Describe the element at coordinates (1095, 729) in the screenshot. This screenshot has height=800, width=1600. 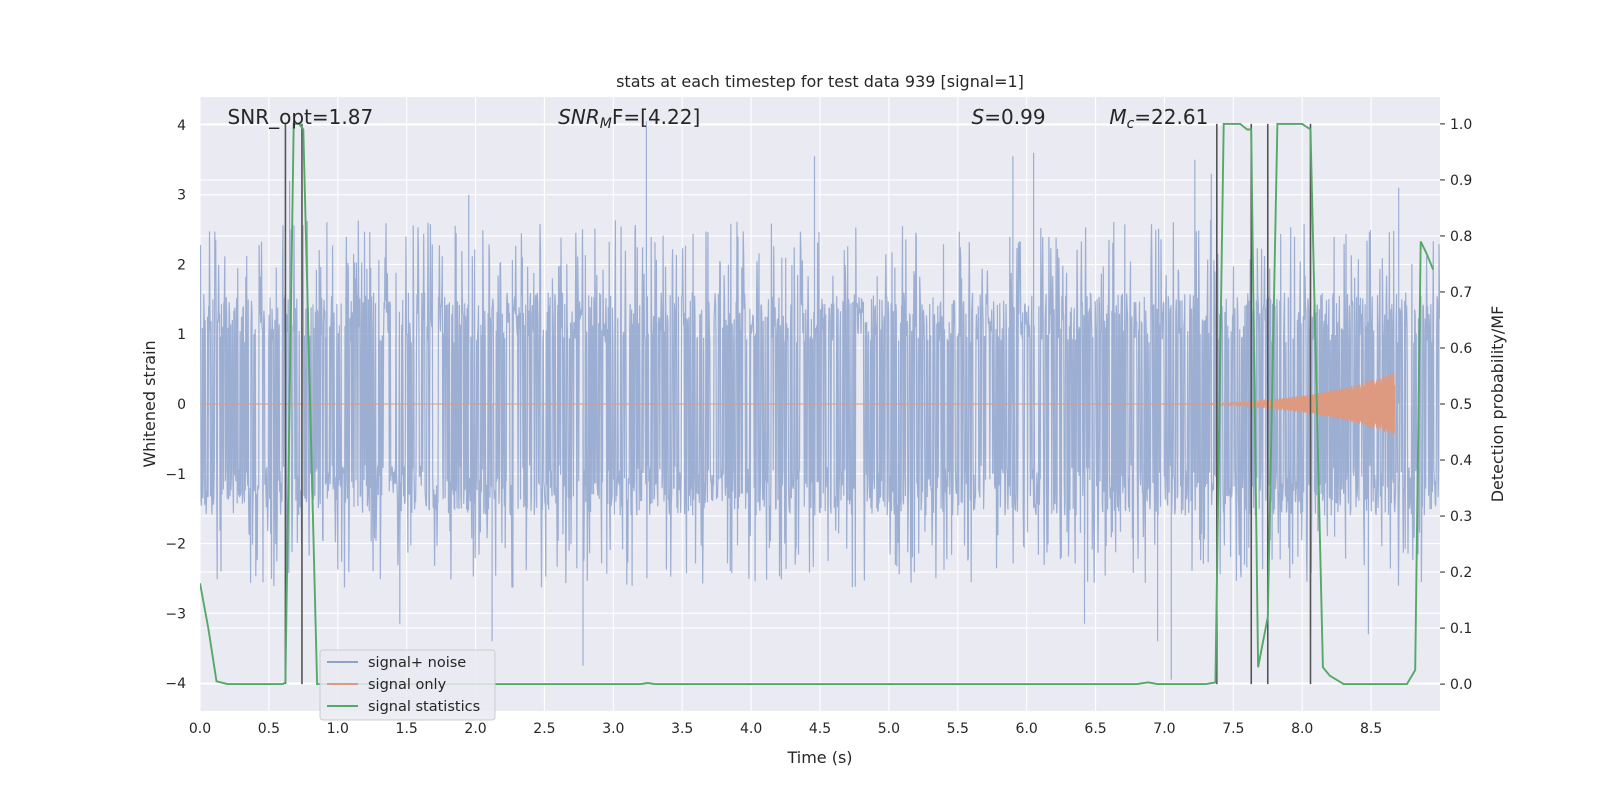
I see `x-tick-label: 6.5` at that location.